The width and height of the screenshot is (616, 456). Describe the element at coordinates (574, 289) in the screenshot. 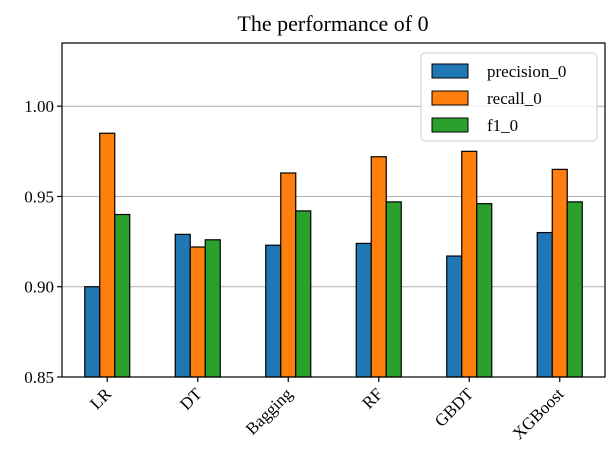

I see `bar-f1_0-XGBoost` at that location.